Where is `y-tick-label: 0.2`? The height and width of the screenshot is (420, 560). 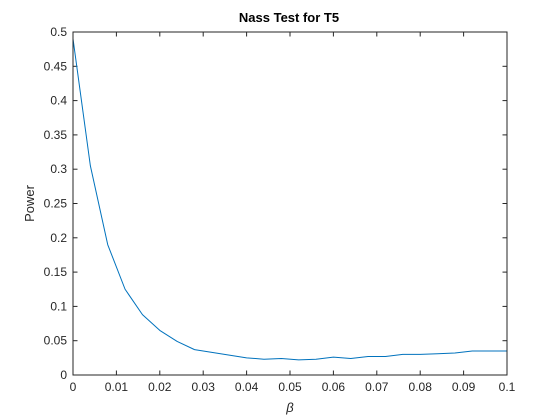
y-tick-label: 0.2 is located at coordinates (58, 238).